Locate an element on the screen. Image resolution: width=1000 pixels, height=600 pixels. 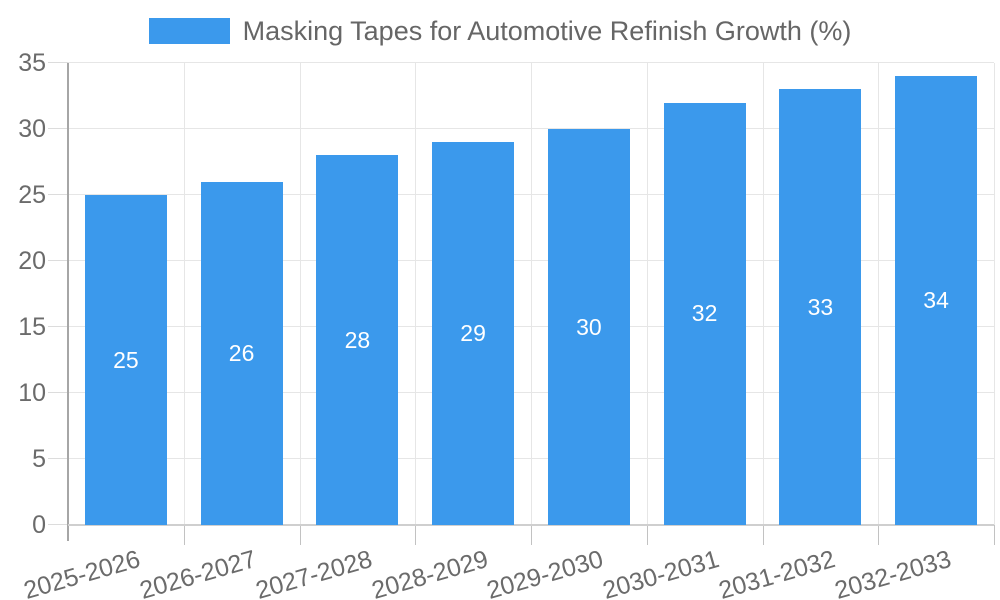
x-tick-label: 2026-2027 is located at coordinates (198, 572).